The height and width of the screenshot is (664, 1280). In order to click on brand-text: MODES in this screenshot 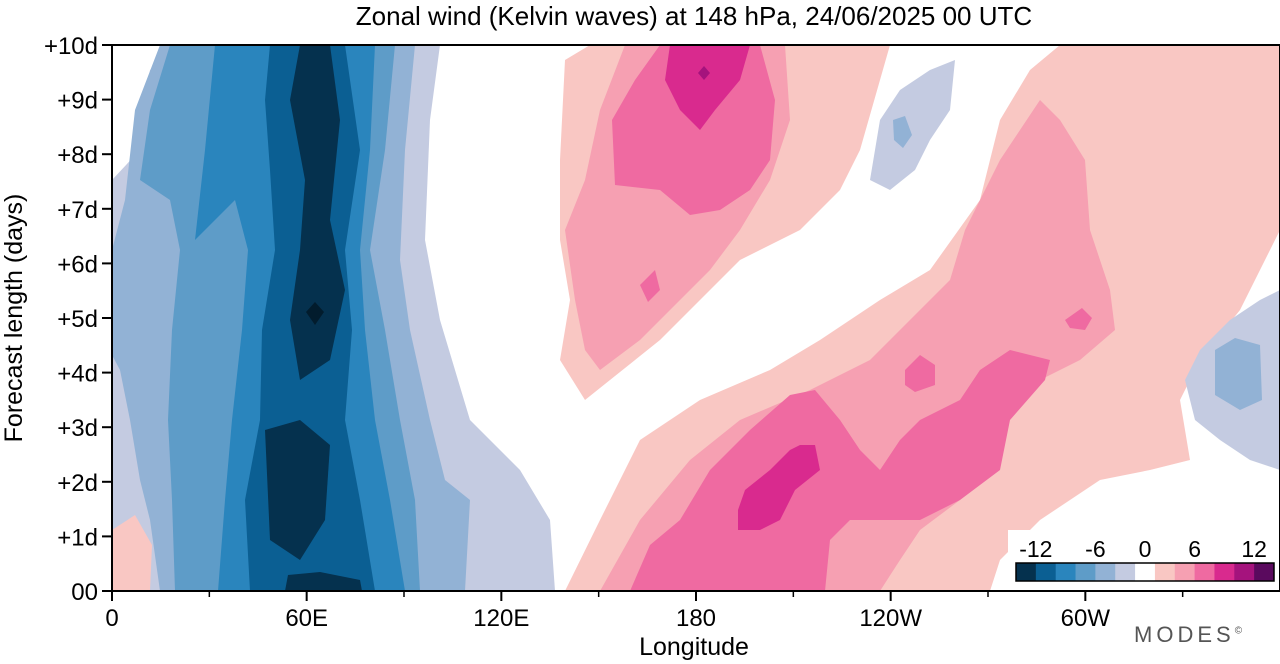, I will do `click(1184, 634)`.